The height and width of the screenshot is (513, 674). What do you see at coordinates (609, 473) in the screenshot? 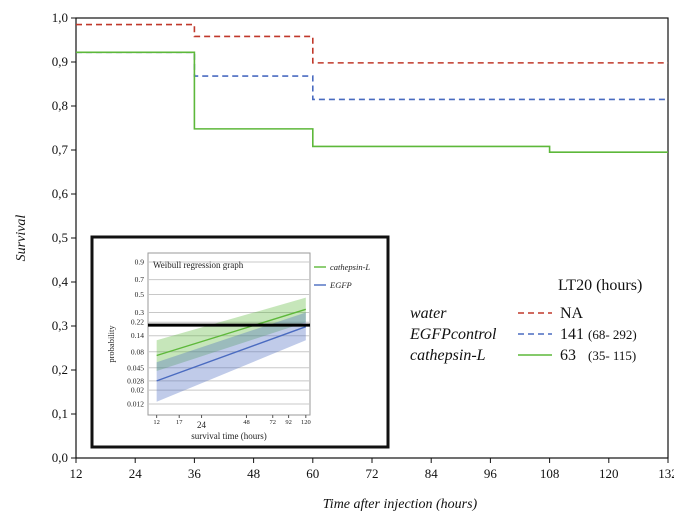
I see `x-tick-label: 120` at bounding box center [609, 473].